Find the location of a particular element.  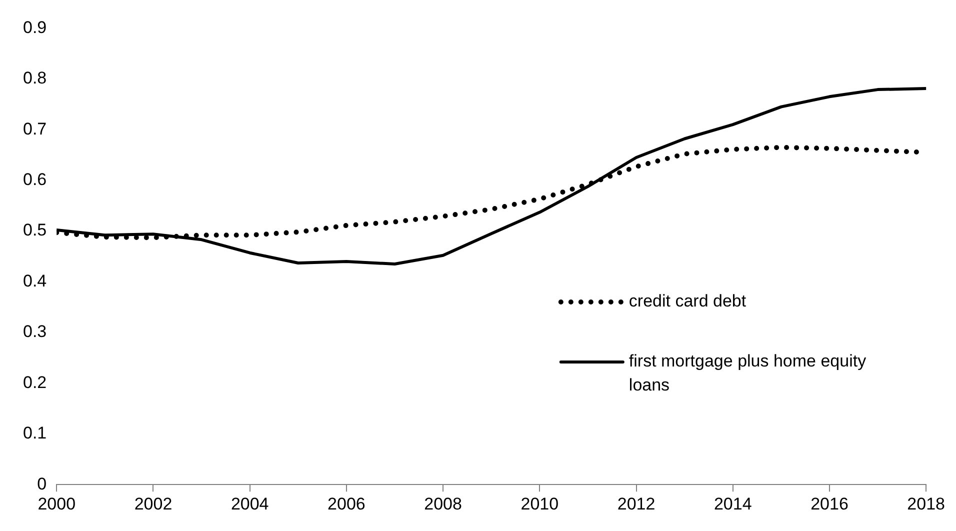

legend-label: first mortgage plus home equity loans is located at coordinates (747, 373).